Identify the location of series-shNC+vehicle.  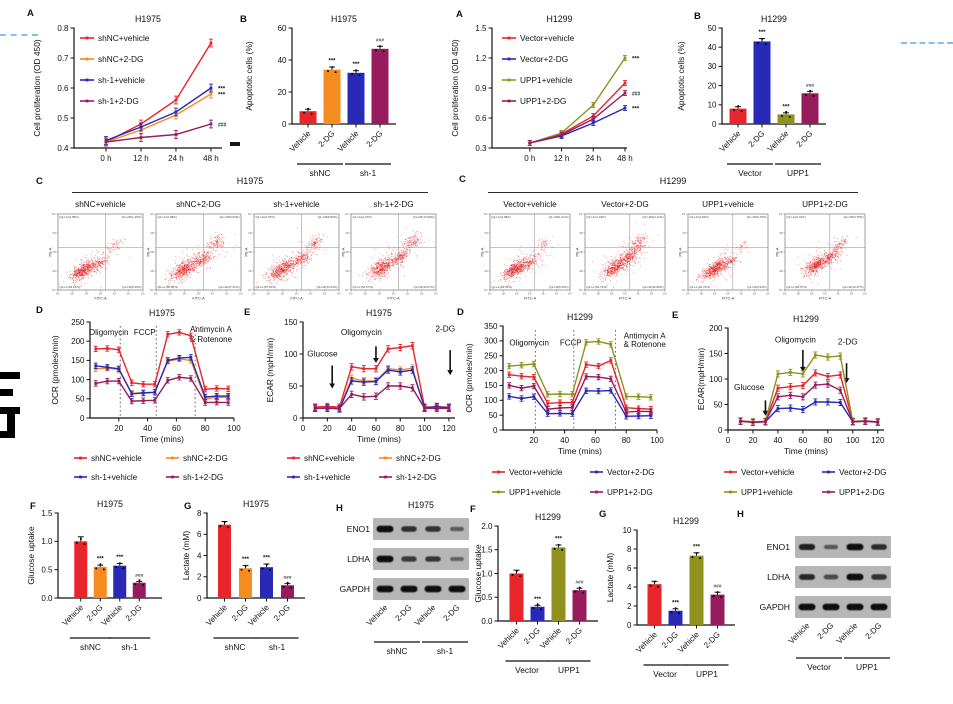
(162, 361).